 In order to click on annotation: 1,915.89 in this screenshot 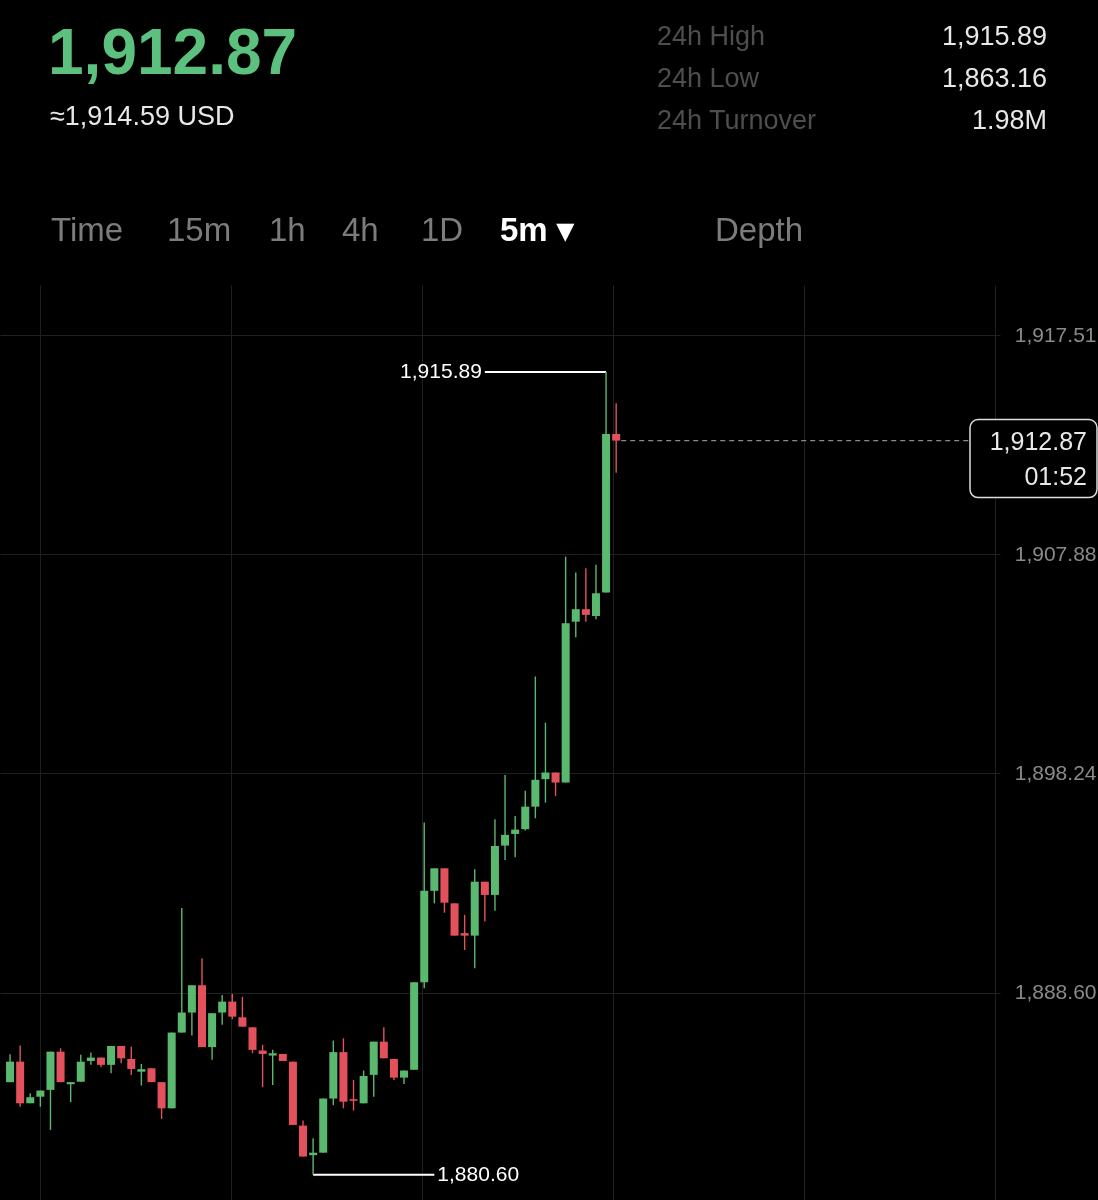, I will do `click(441, 370)`.